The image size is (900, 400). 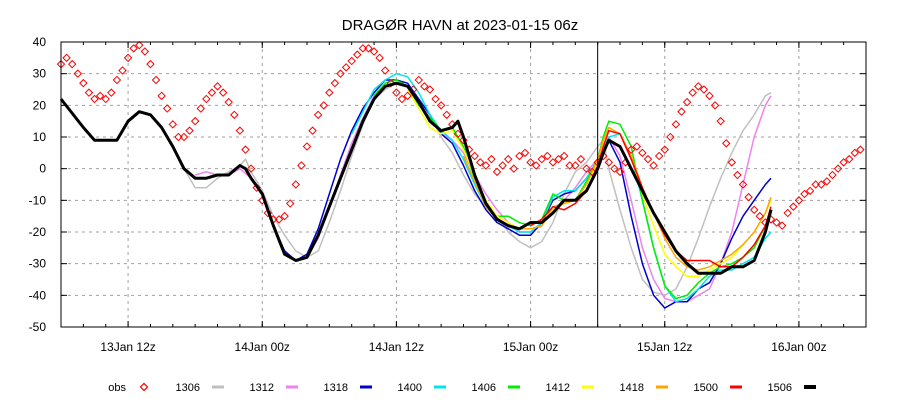 I want to click on y-tick-label: 20, so click(x=40, y=105).